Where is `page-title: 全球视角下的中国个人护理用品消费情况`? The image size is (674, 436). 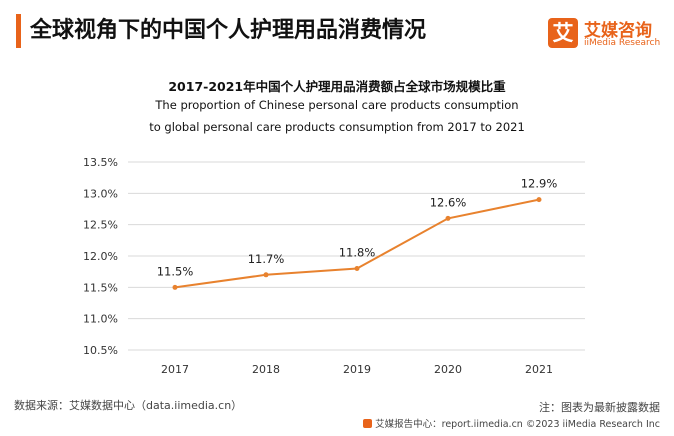 page-title: 全球视角下的中国个人护理用品消费情况 is located at coordinates (228, 30).